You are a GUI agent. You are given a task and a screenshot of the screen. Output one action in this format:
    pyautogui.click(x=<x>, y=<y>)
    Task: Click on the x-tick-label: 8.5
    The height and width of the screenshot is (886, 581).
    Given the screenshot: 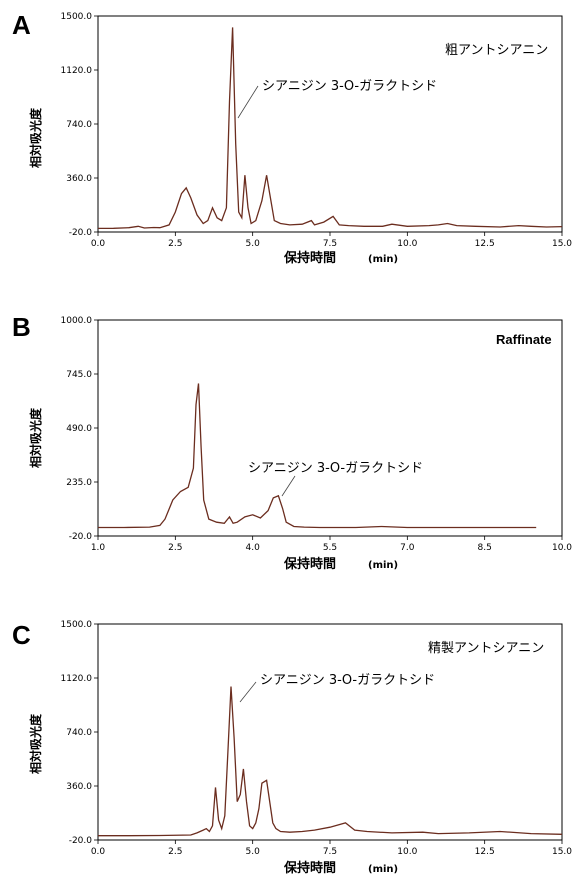 What is the action you would take?
    pyautogui.click(x=485, y=548)
    